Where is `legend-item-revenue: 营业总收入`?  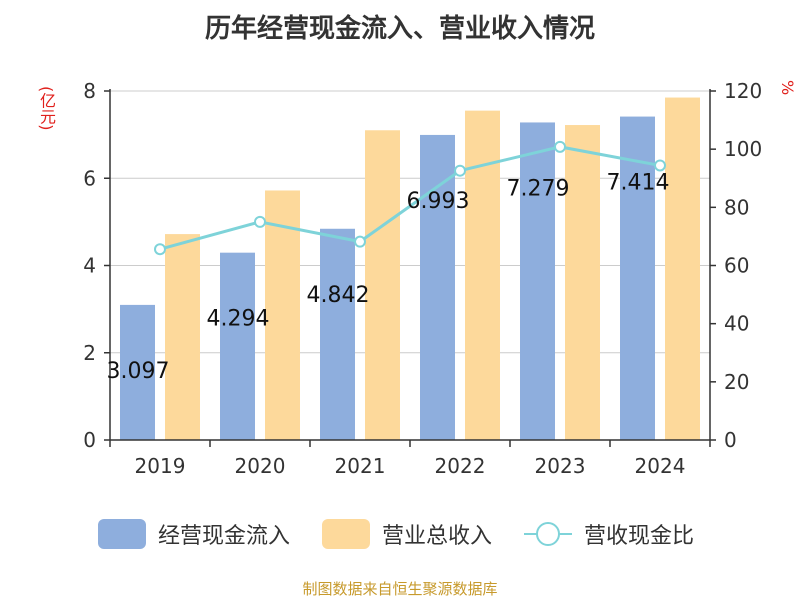 legend-item-revenue: 营业总收入 is located at coordinates (407, 534).